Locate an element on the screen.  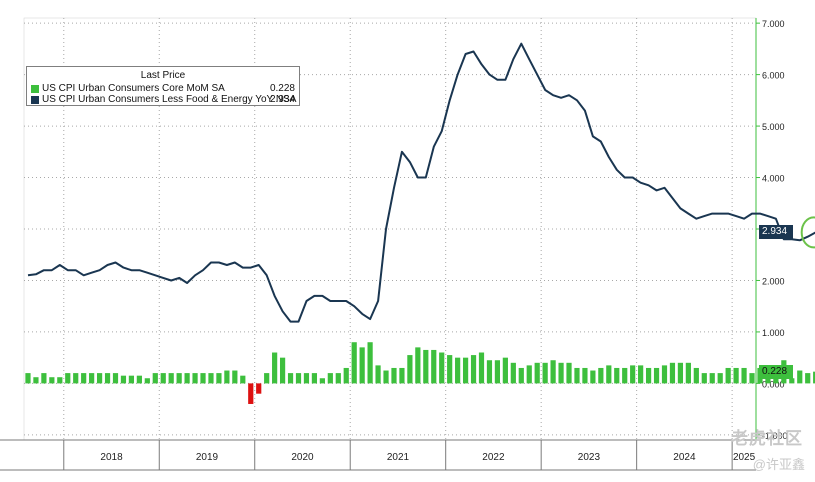
legend-swatch-core-yoy is located at coordinates (35, 100).